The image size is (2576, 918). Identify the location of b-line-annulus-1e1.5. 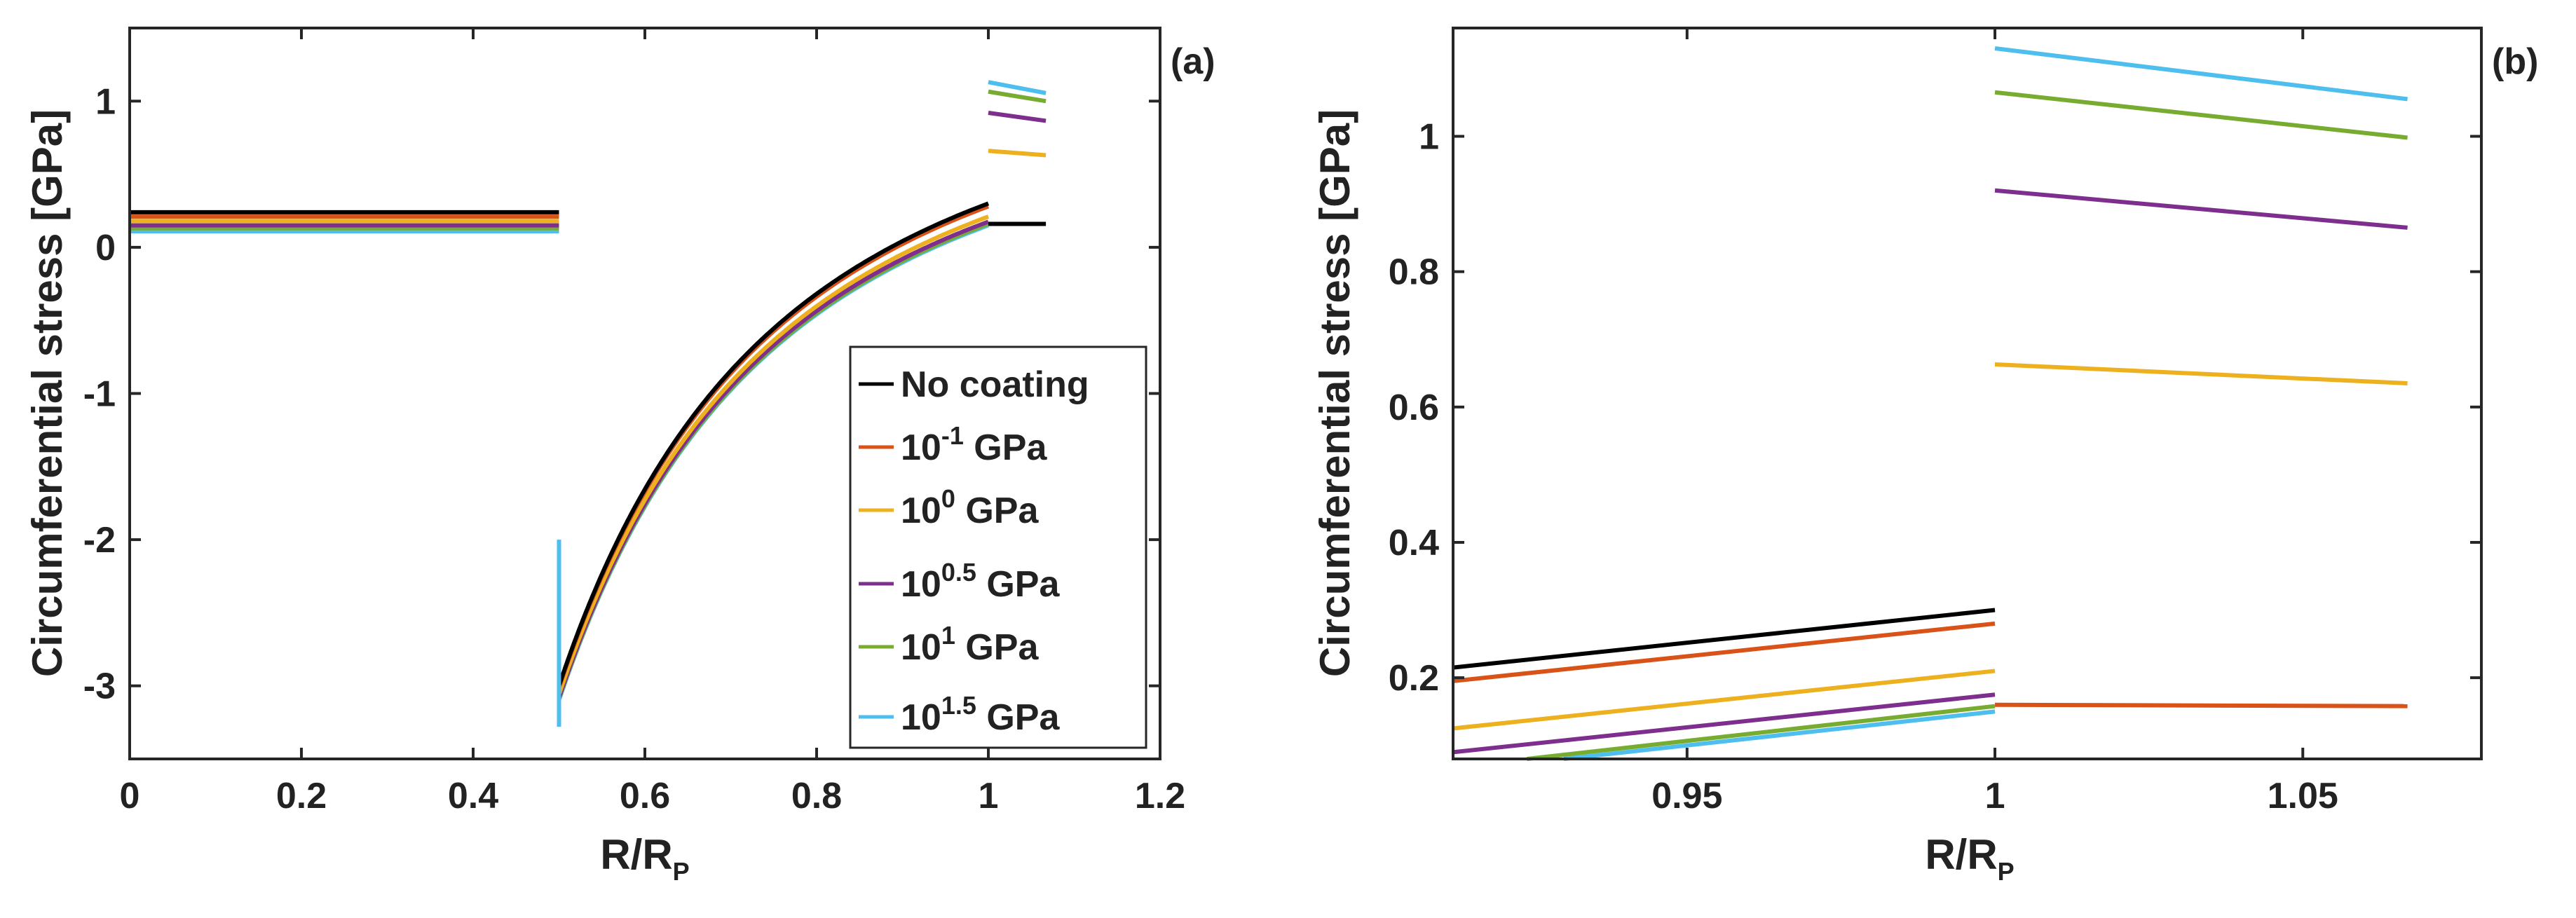
(1779, 735).